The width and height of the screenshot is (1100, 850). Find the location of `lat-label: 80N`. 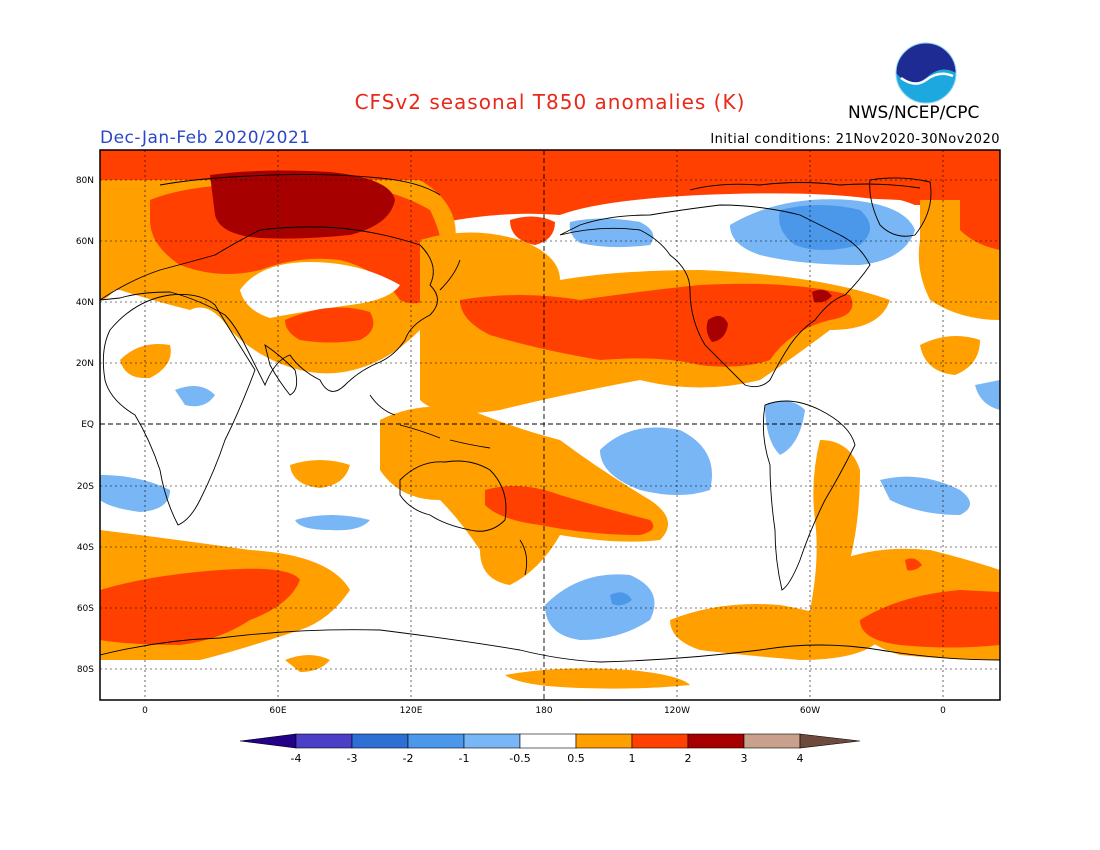

lat-label: 80N is located at coordinates (85, 181).